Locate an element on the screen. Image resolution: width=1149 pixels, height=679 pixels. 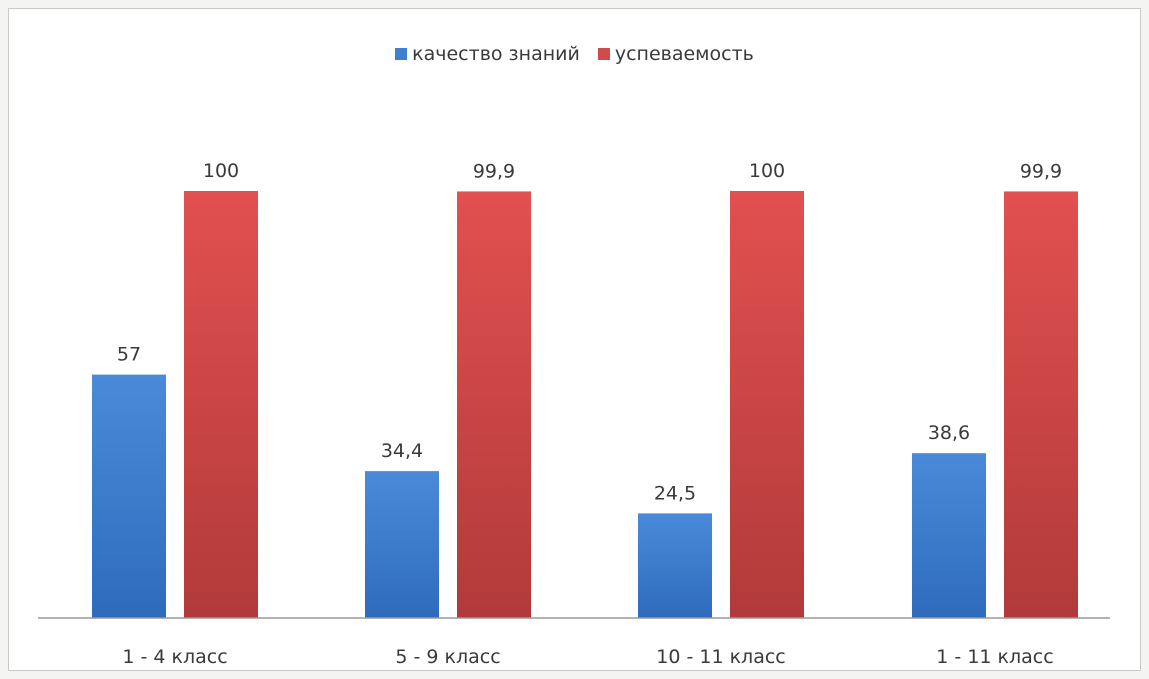
legend: качество знаний успеваемость is located at coordinates (574, 54).